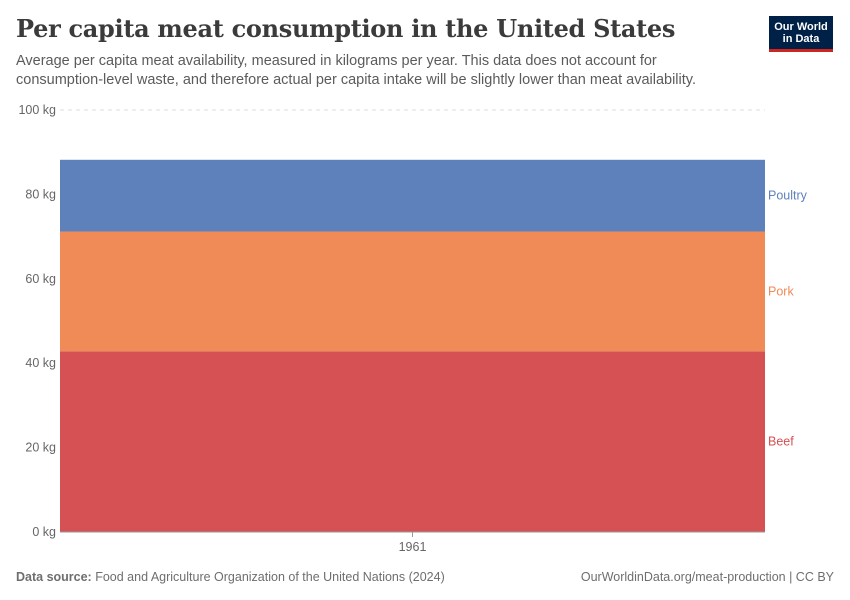 The image size is (850, 600). I want to click on y-tick-label: 80 kg, so click(40, 194).